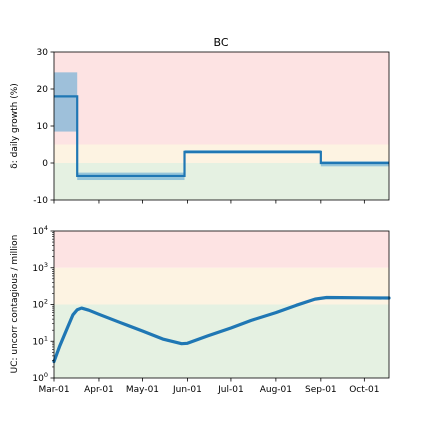  Describe the element at coordinates (221, 136) in the screenshot. I see `growth-line` at that location.